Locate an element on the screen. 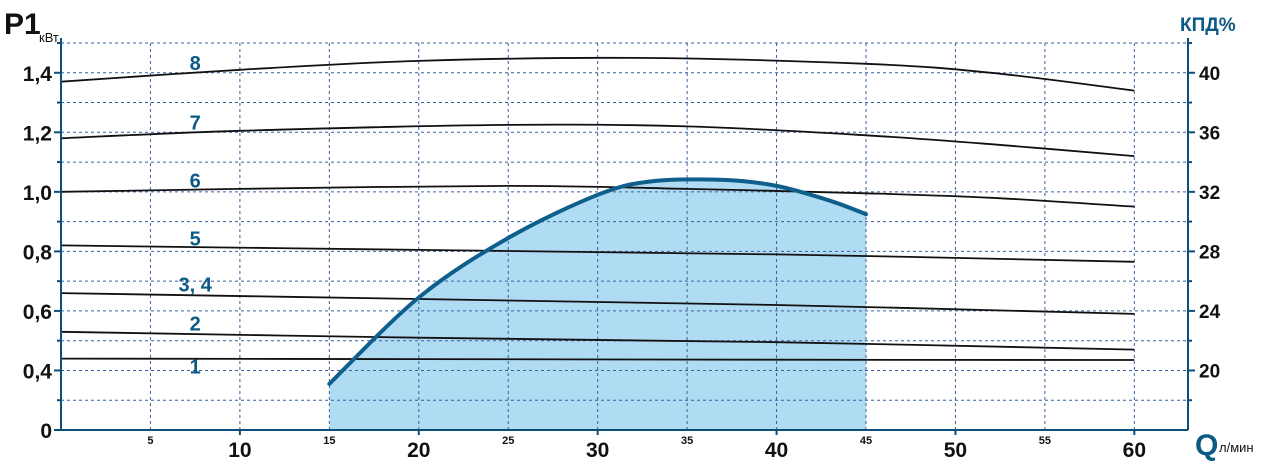  y-left-tick-label: 0 is located at coordinates (46, 431).